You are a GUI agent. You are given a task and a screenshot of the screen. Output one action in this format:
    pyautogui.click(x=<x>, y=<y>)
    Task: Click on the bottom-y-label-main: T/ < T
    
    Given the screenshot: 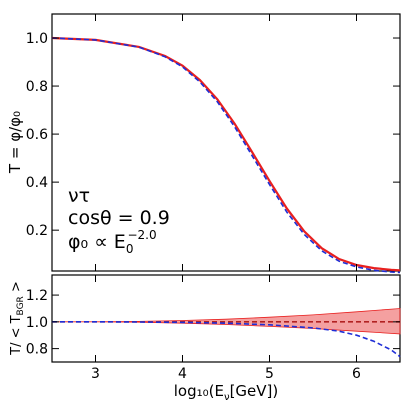 What is the action you would take?
    pyautogui.click(x=16, y=335)
    